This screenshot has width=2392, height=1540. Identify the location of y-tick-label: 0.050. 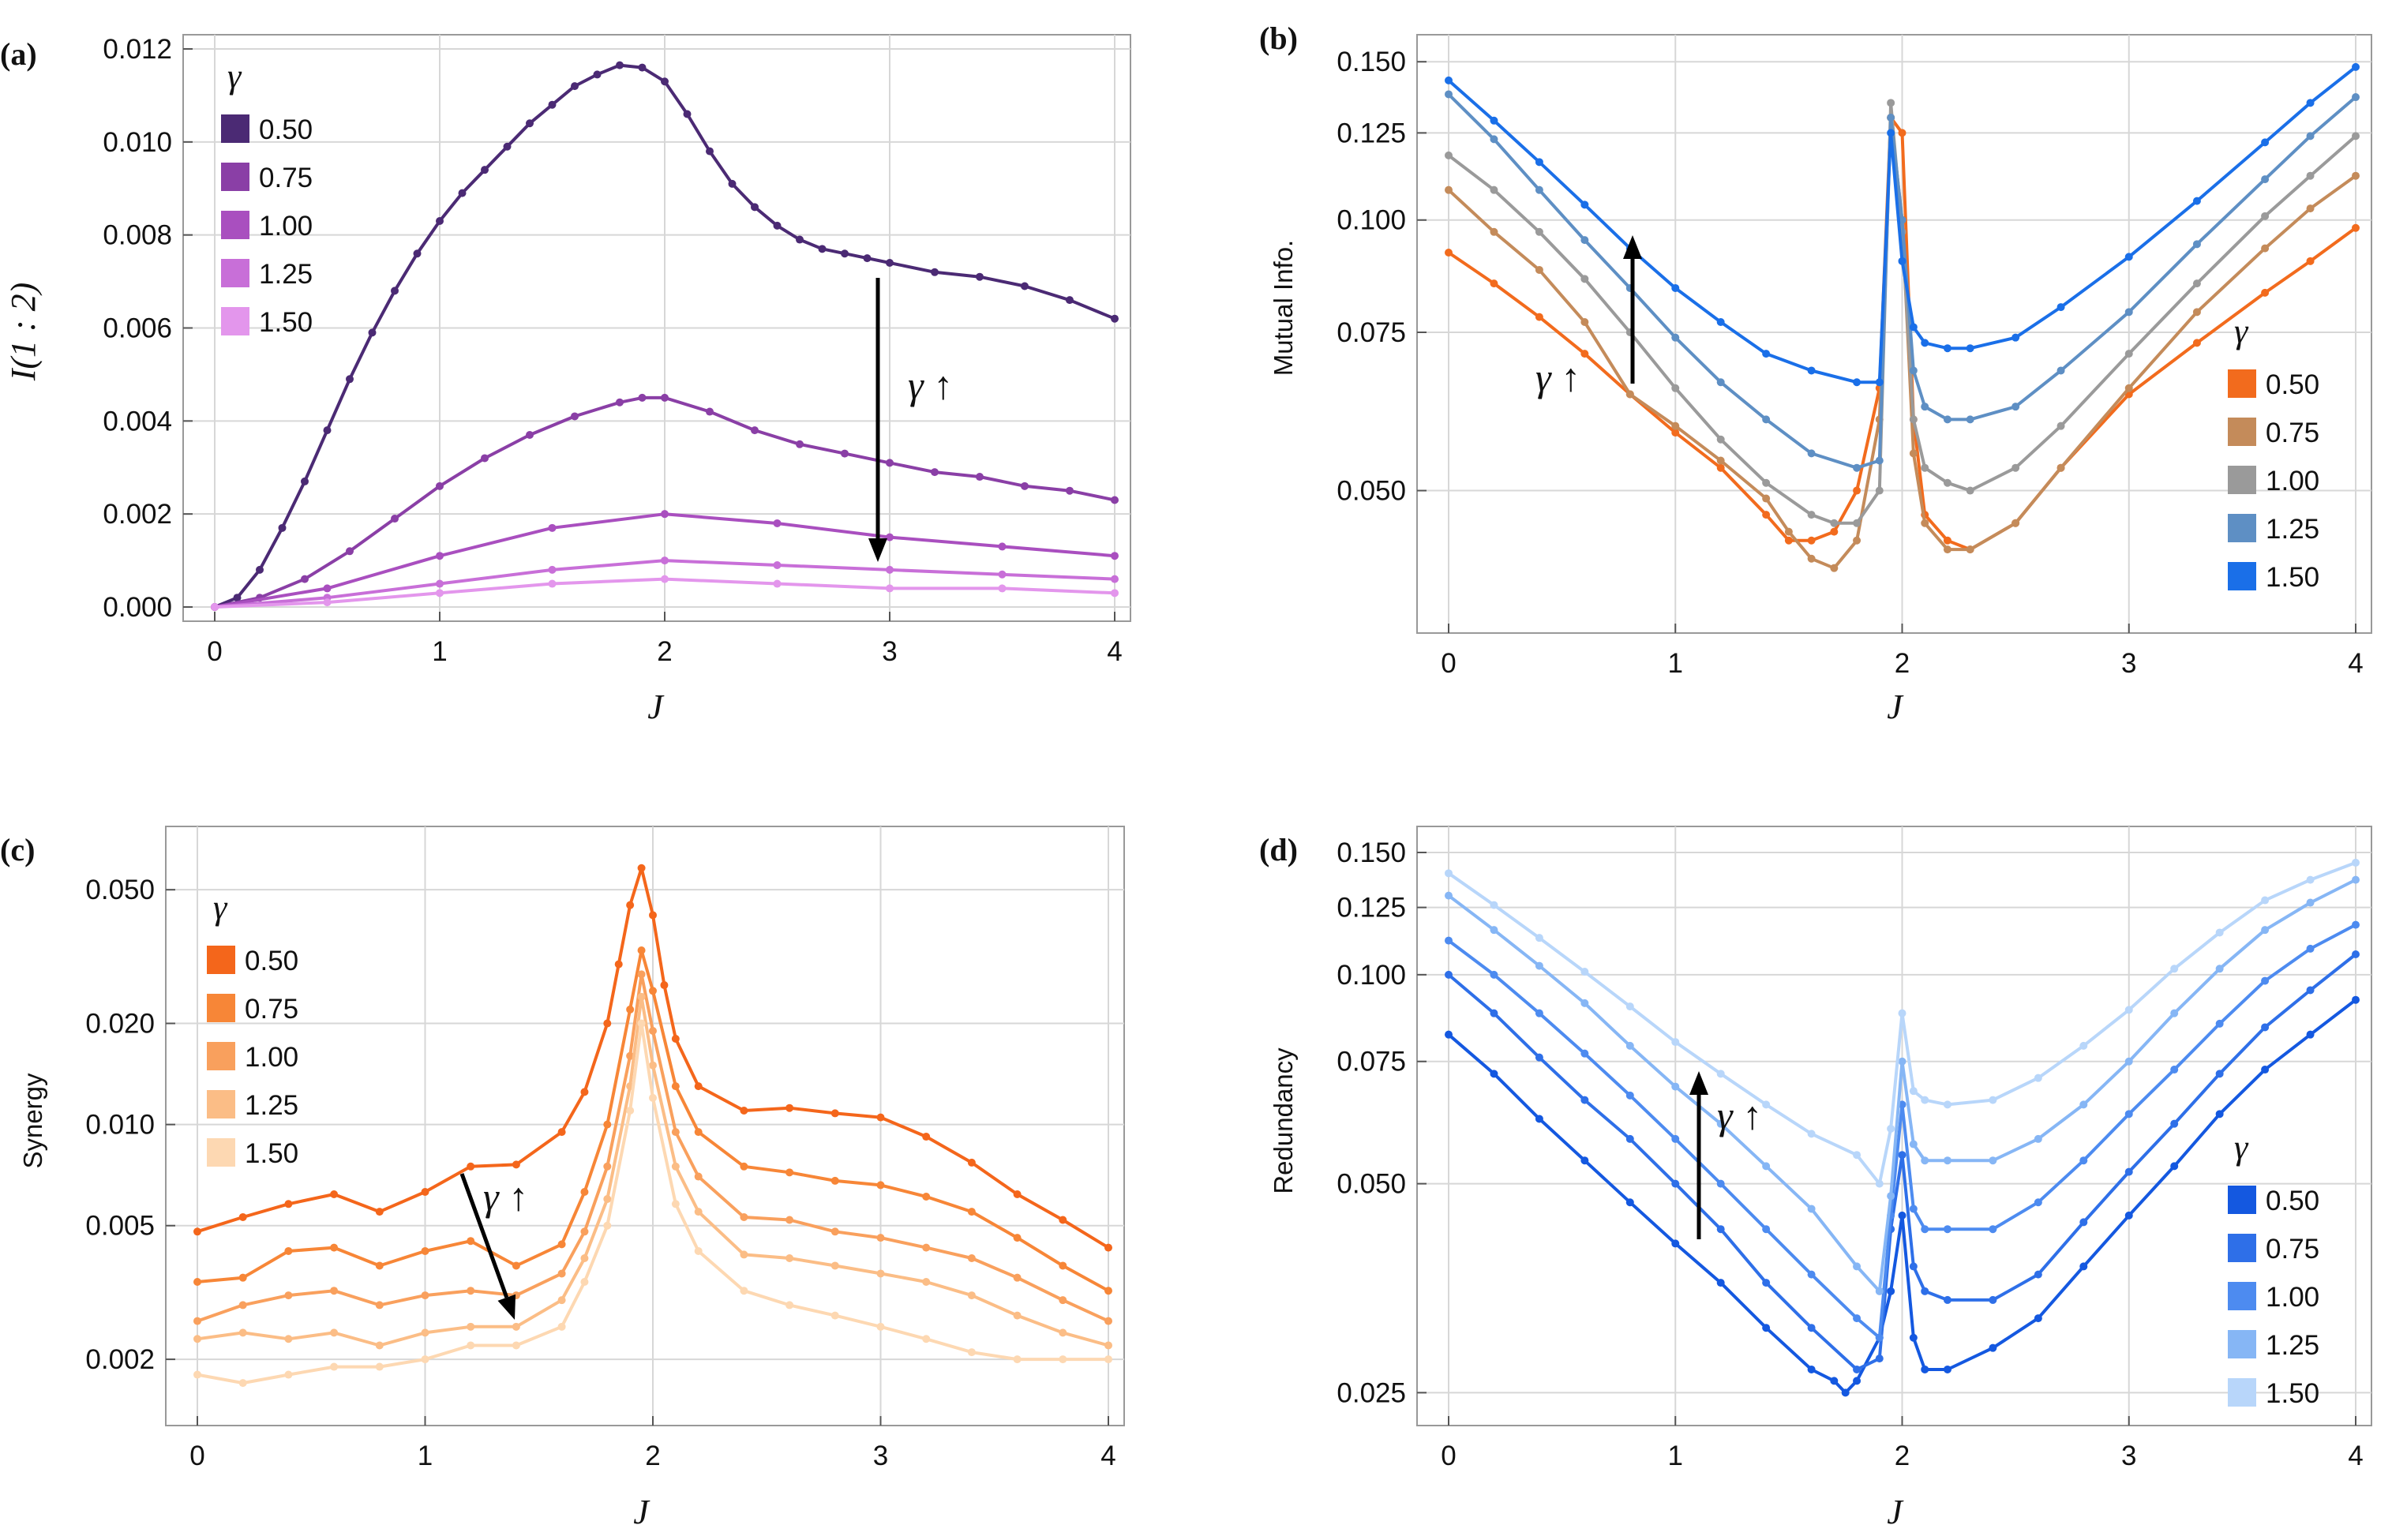
(120, 890).